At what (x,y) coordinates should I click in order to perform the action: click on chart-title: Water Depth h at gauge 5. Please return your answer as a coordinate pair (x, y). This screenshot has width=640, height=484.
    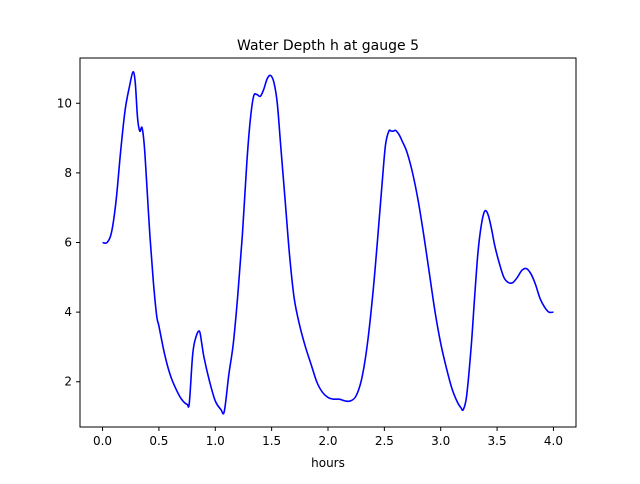
    Looking at the image, I should click on (328, 46).